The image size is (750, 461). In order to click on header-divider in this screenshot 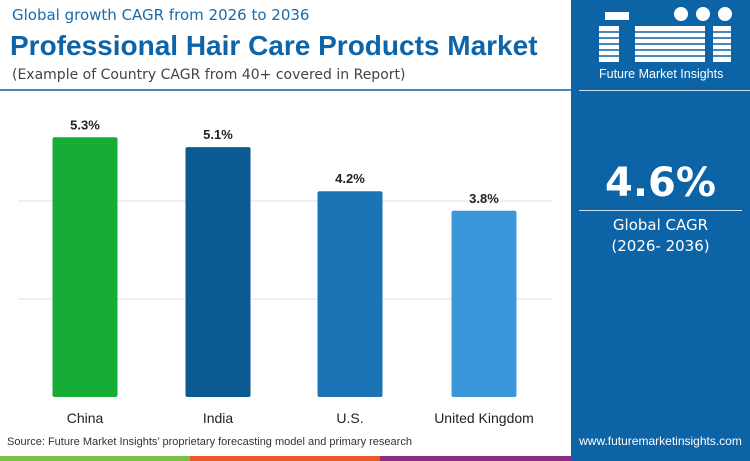, I will do `click(286, 90)`.